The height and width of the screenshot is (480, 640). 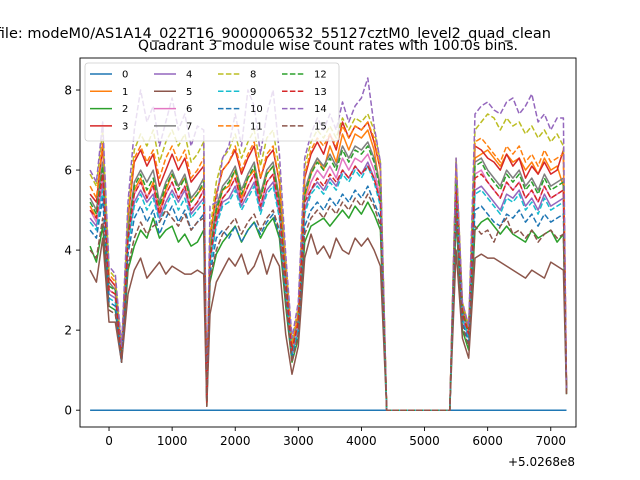 What do you see at coordinates (320, 92) in the screenshot?
I see `legend-label-13: 13` at bounding box center [320, 92].